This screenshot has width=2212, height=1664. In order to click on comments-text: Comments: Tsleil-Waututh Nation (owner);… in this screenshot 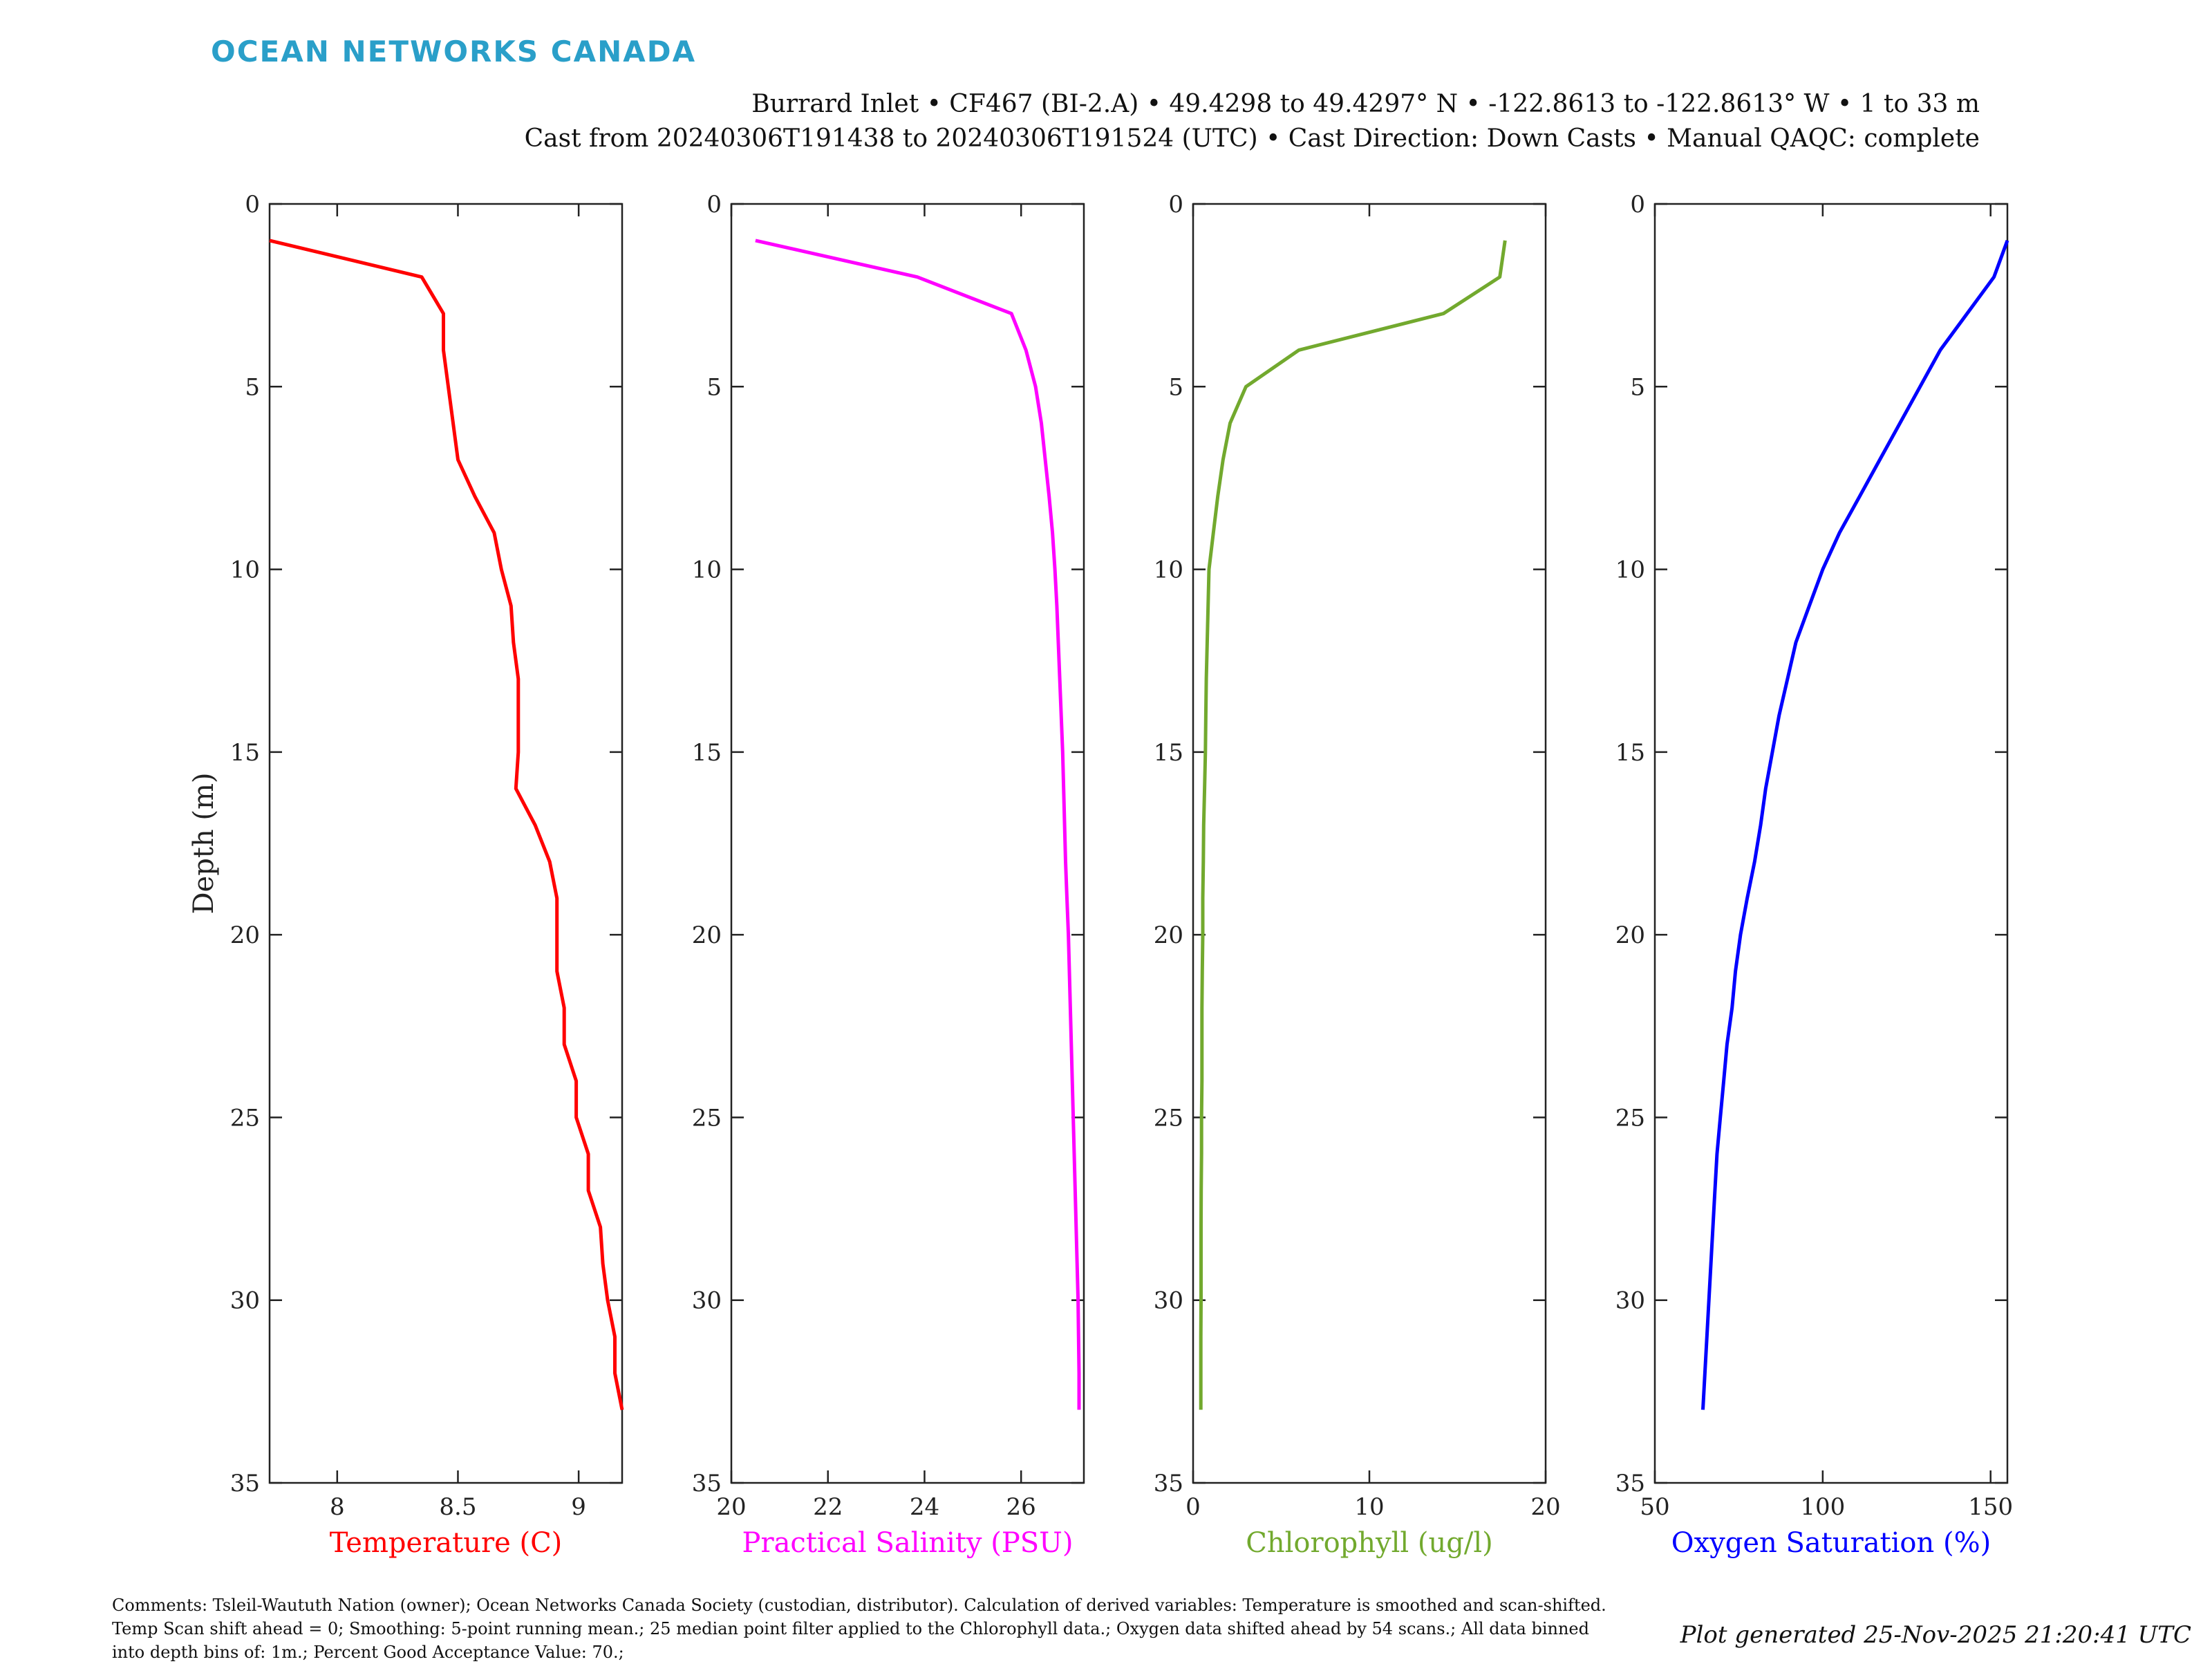, I will do `click(859, 1629)`.